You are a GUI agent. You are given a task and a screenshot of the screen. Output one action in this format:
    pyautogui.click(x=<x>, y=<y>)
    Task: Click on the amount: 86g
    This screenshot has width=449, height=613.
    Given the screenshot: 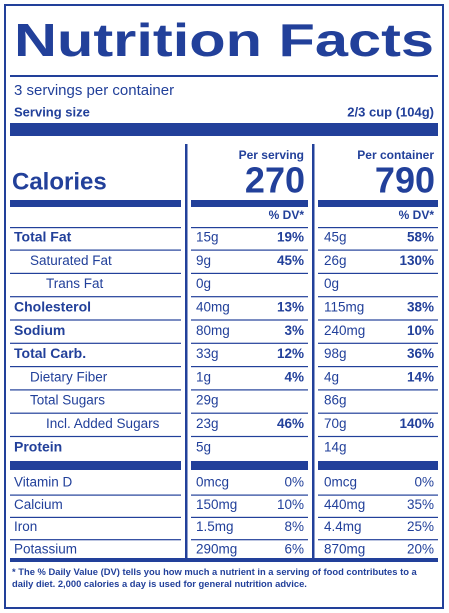 What is the action you would take?
    pyautogui.click(x=335, y=400)
    